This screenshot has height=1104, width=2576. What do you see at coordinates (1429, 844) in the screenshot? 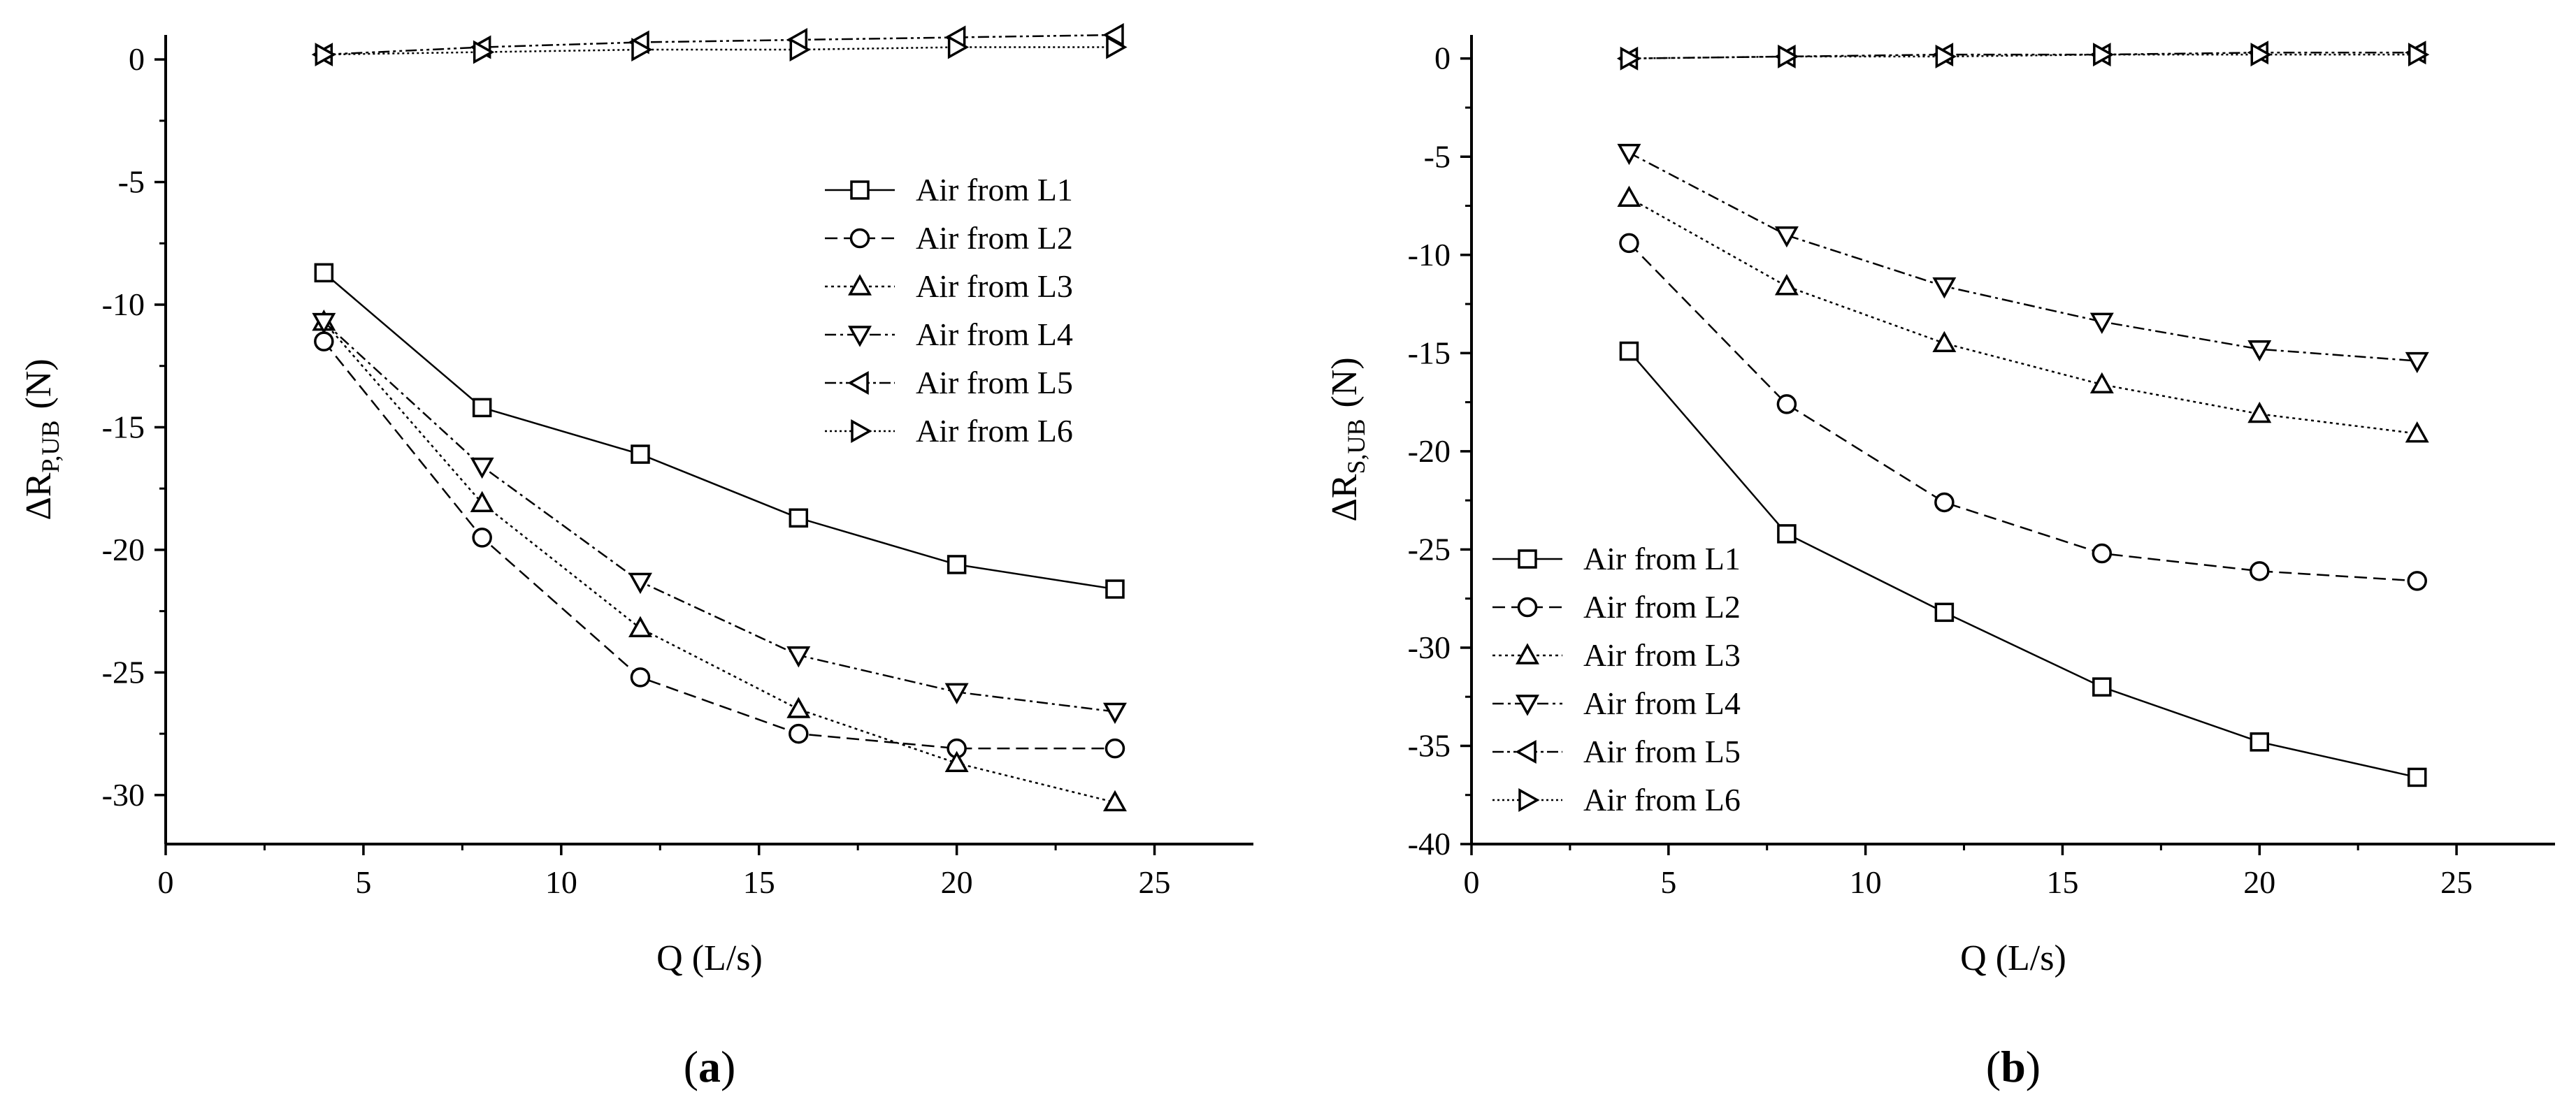
I see `y-tick-label: -40` at bounding box center [1429, 844].